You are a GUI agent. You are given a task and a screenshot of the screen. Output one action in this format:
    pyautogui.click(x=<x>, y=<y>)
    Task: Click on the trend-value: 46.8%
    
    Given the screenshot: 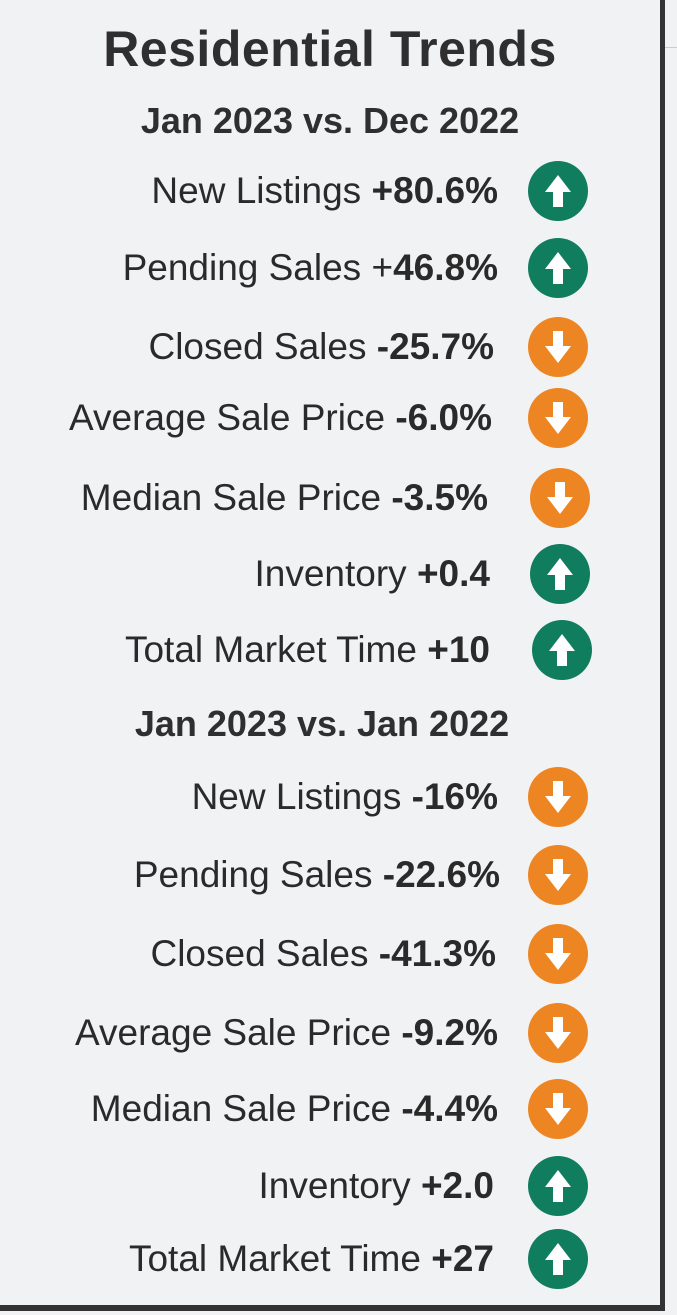 What is the action you would take?
    pyautogui.click(x=445, y=267)
    